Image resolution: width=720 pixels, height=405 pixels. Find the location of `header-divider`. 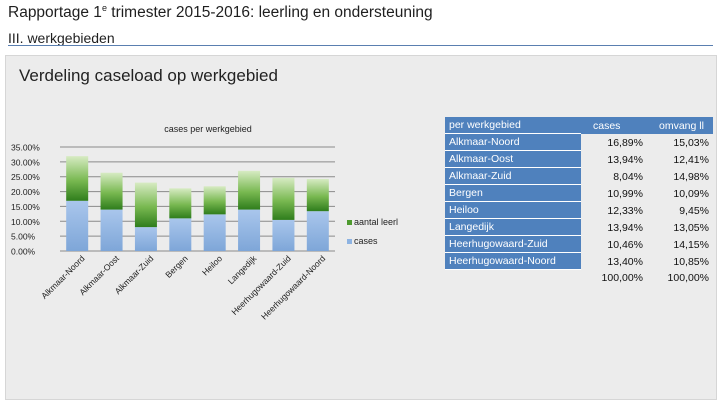

header-divider is located at coordinates (360, 45).